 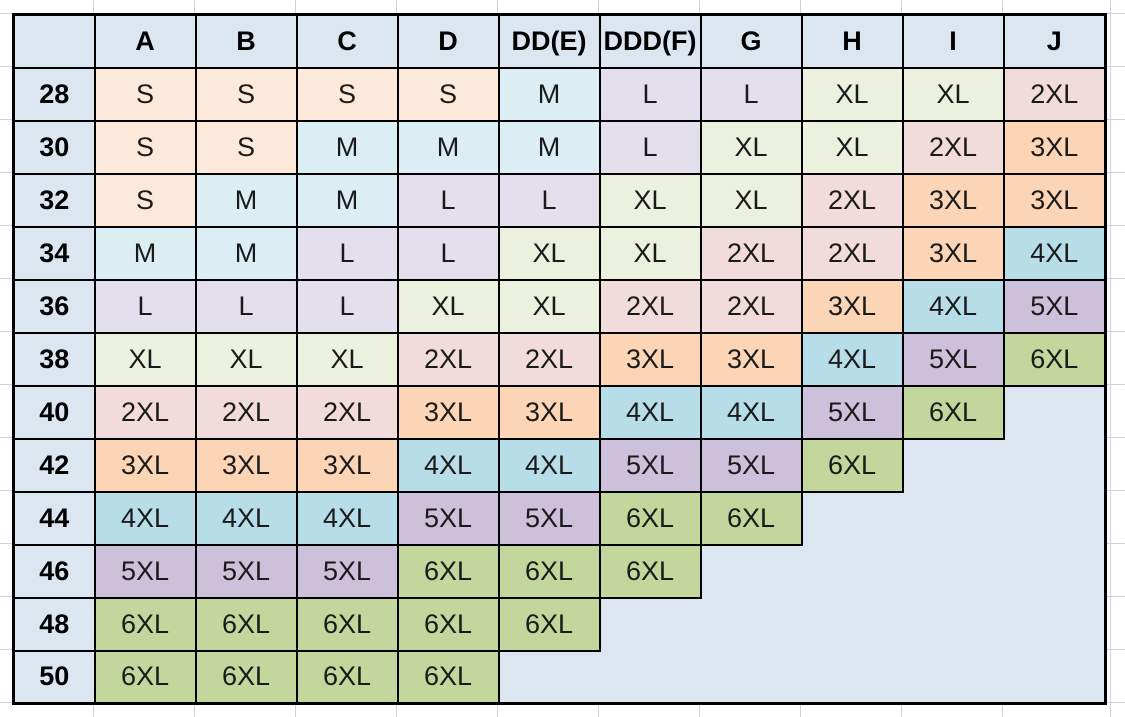 What do you see at coordinates (145, 677) in the screenshot?
I see `size-cell-50-a: 6XL` at bounding box center [145, 677].